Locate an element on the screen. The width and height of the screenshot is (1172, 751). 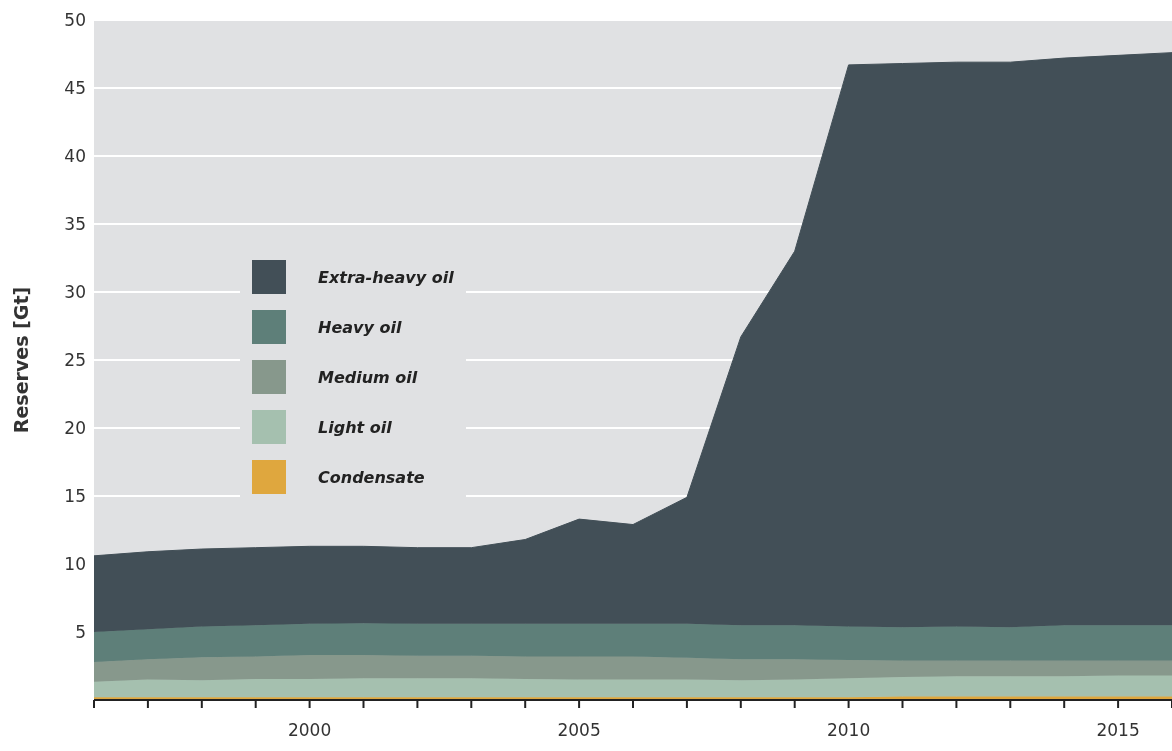
y-tick-label: 40 is located at coordinates (75, 156).